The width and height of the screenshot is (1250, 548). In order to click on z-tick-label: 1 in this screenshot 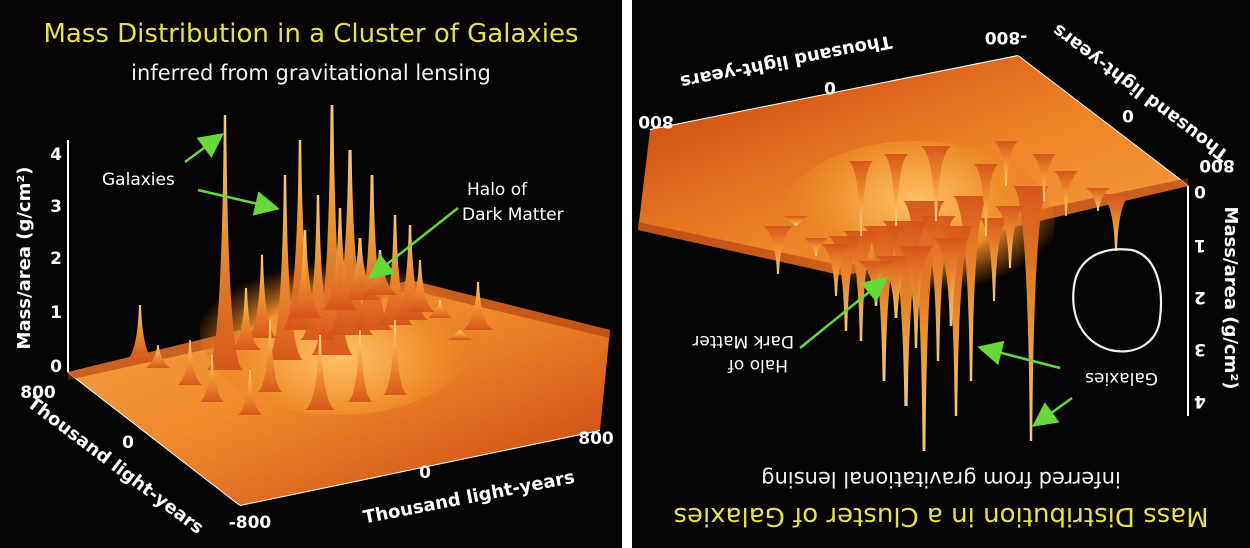, I will do `click(1200, 245)`.